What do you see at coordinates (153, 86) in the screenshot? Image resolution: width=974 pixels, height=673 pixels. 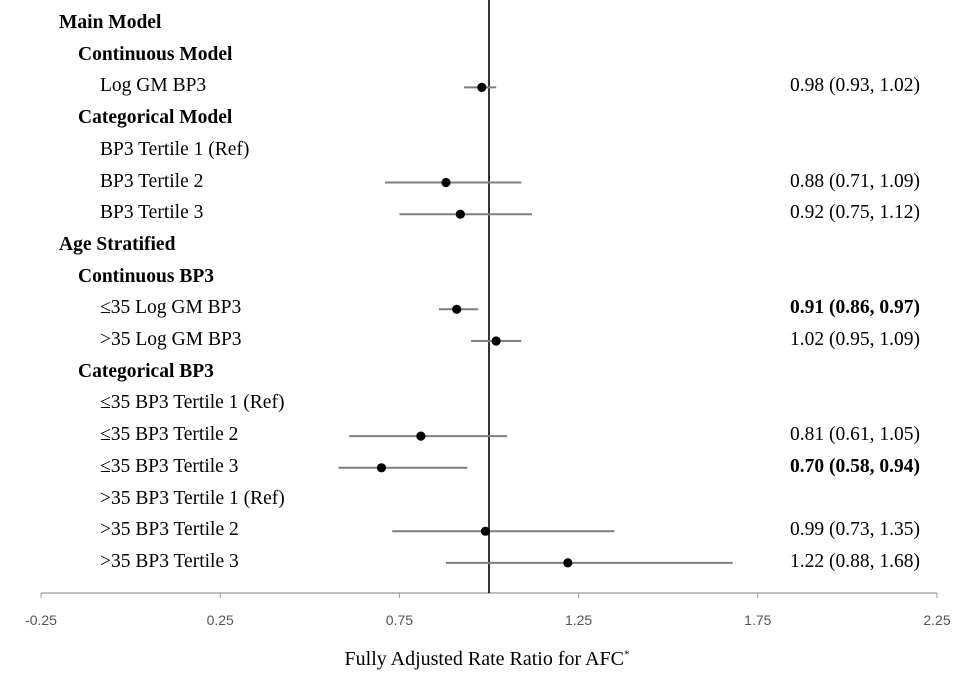 I see `row-label: Log GM BP3` at bounding box center [153, 86].